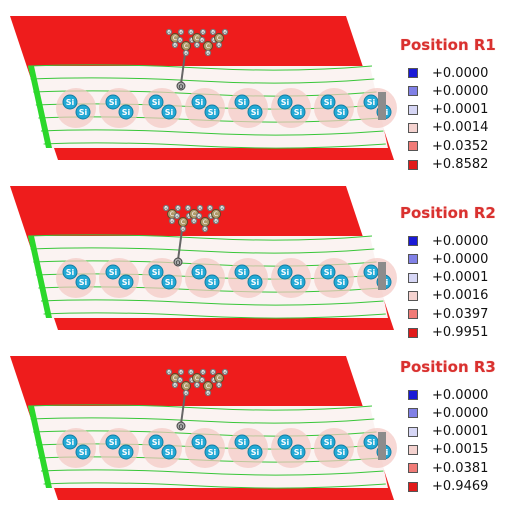 This screenshot has width=515, height=516. I want to click on legend-value: +0.0397, so click(460, 314).